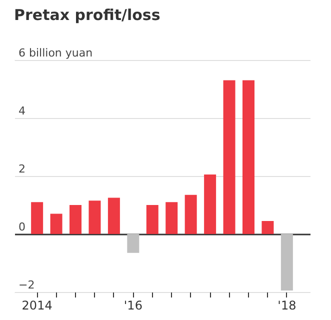 The image size is (331, 320). What do you see at coordinates (37, 305) in the screenshot?
I see `x-tick-label: 2014` at bounding box center [37, 305].